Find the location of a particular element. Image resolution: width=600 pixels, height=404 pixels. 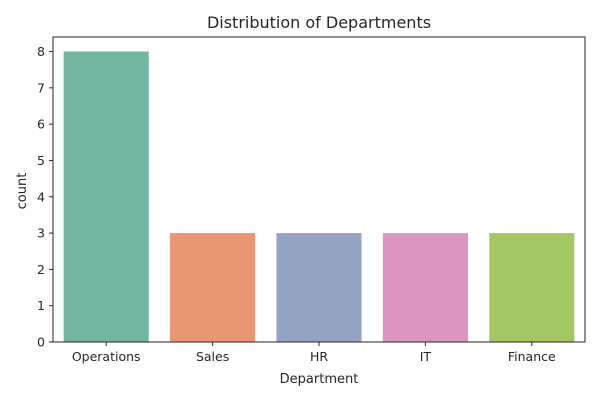

y-tick-label: 1 is located at coordinates (41, 305).